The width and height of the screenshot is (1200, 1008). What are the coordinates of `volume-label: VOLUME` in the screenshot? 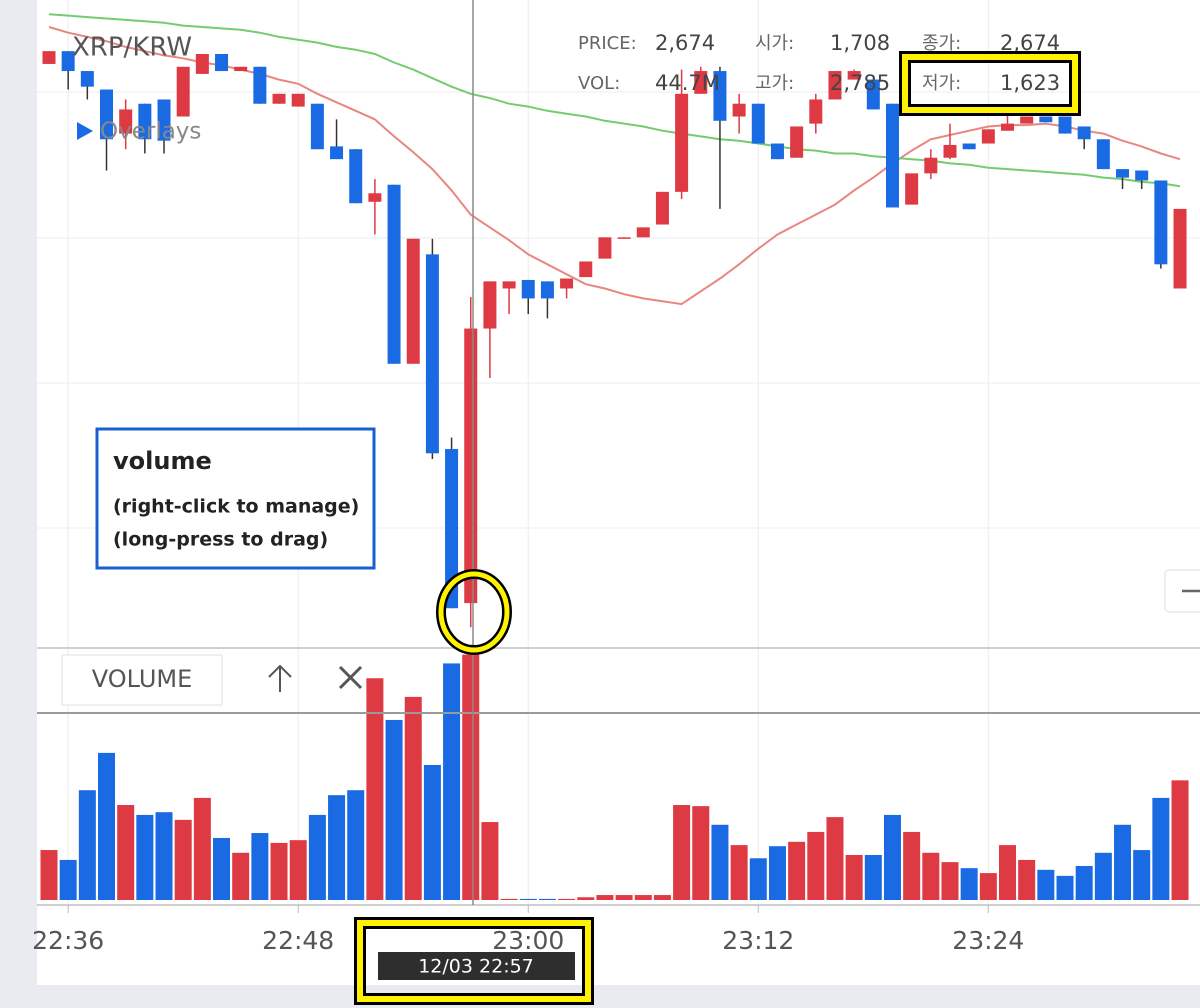 It's located at (142, 679).